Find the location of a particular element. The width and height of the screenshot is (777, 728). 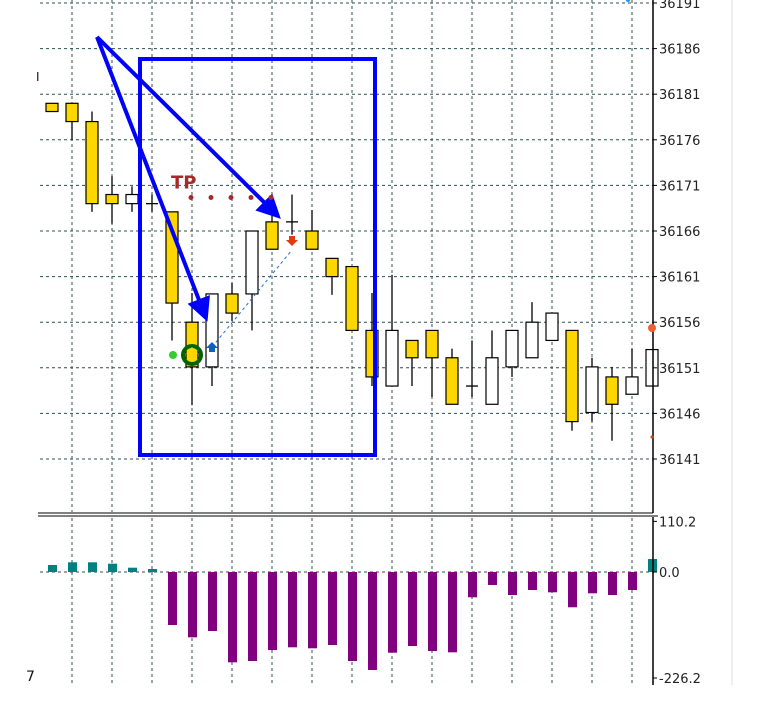

price-label: 36171 is located at coordinates (679, 186).